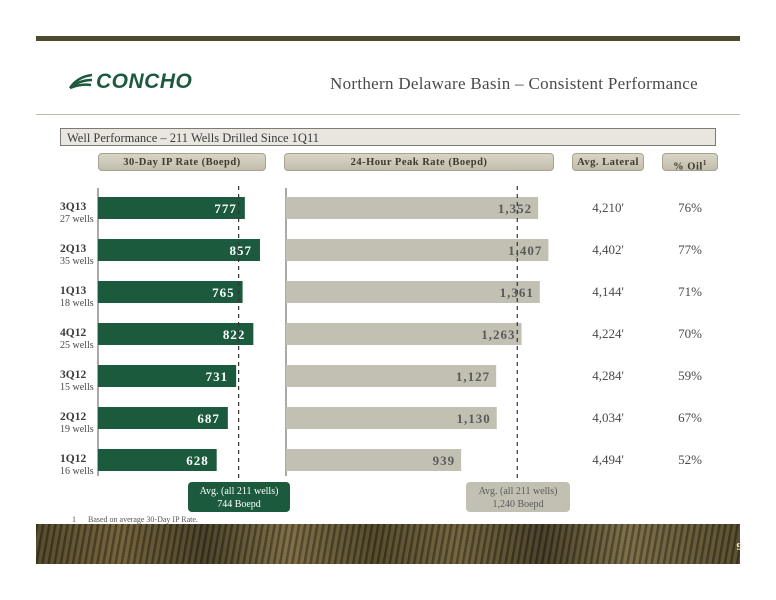  I want to click on oil-header-label: % Oil, so click(688, 167).